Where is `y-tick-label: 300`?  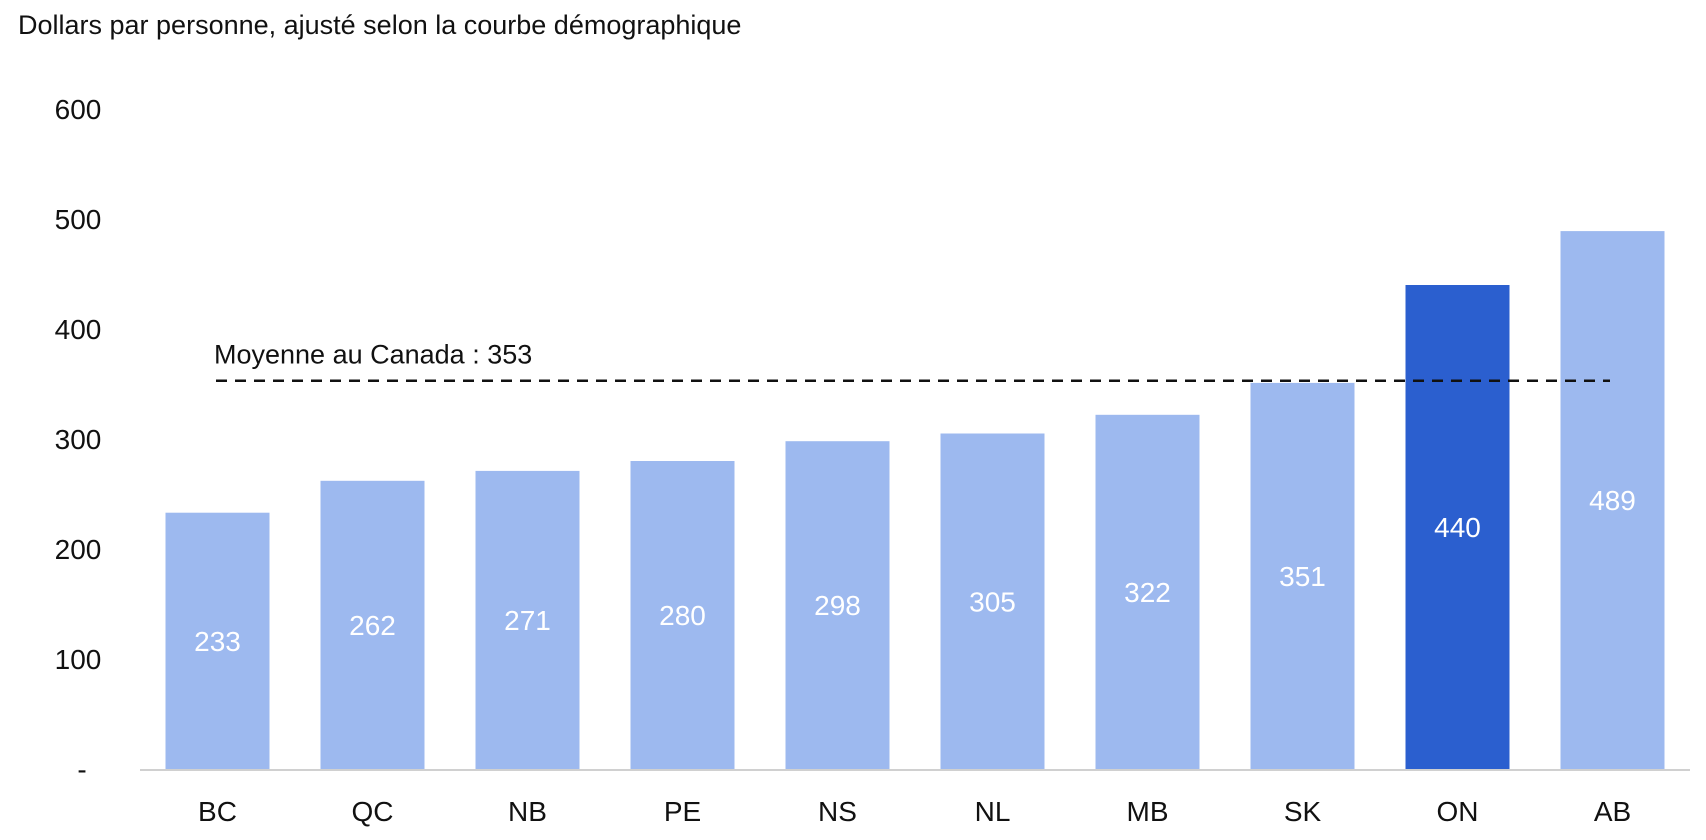 y-tick-label: 300 is located at coordinates (78, 439).